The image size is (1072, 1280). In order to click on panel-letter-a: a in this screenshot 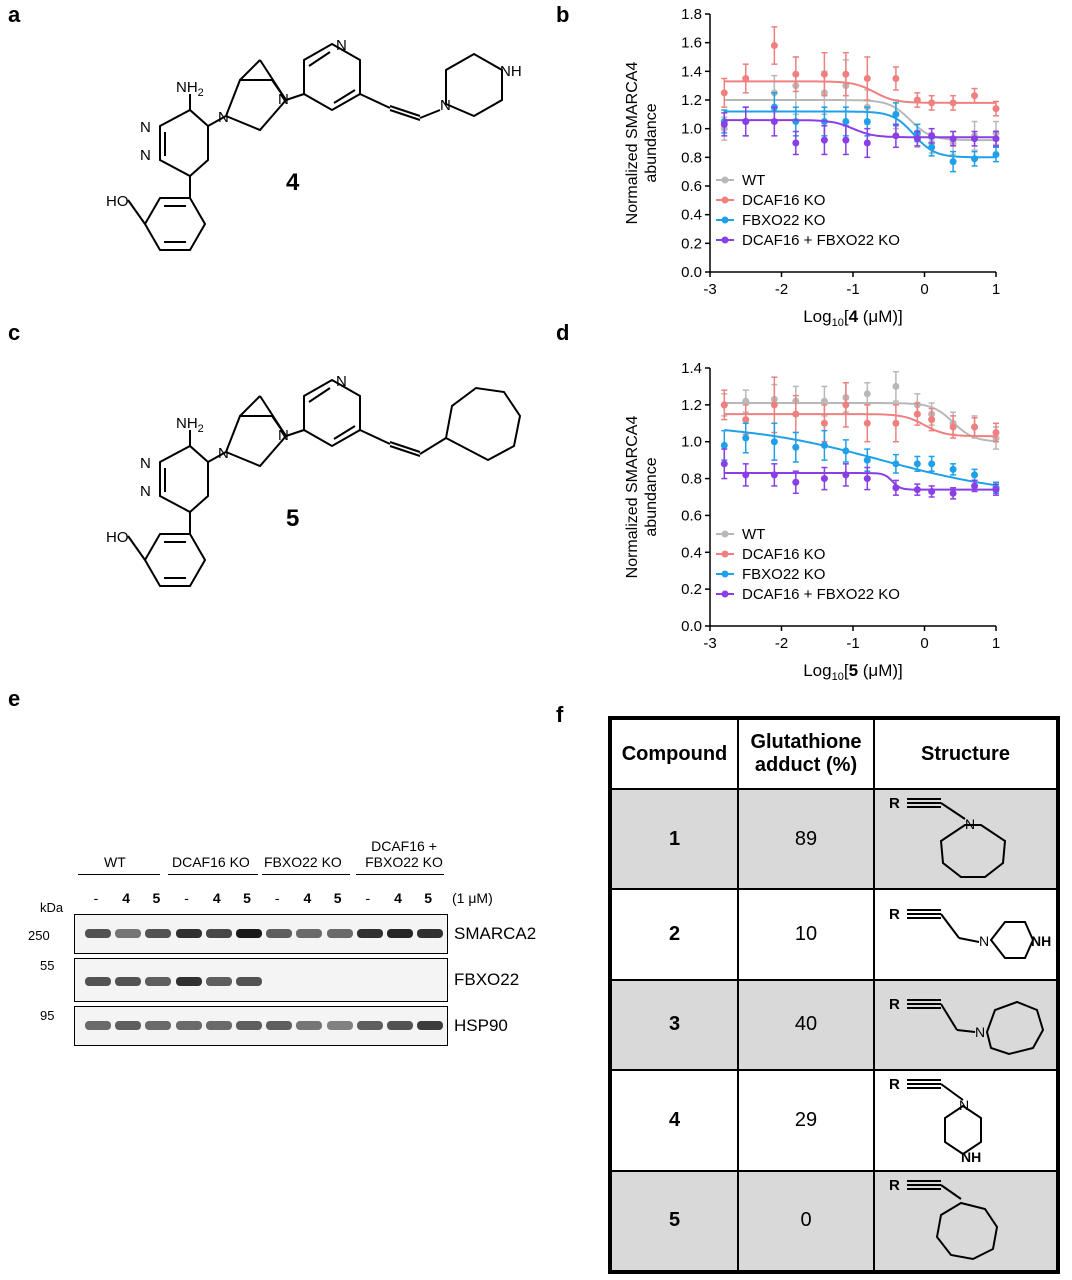, I will do `click(14, 14)`.